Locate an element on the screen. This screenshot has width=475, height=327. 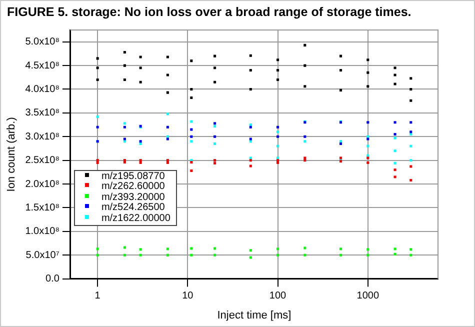
x-tick-label: 100 is located at coordinates (278, 296).